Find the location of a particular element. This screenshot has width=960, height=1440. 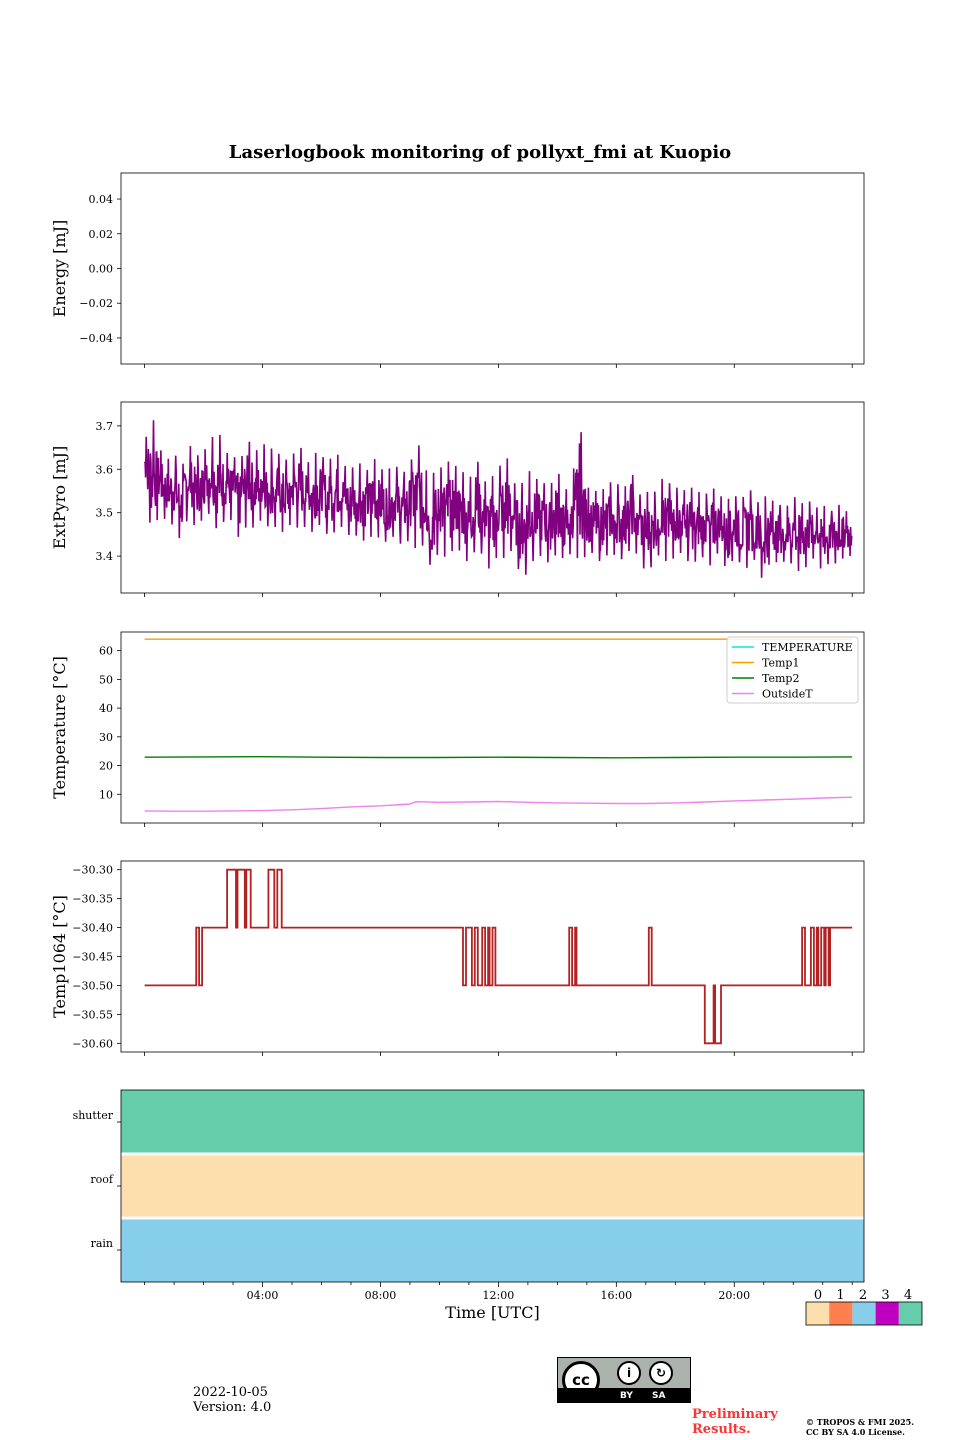

extpyro-plot-frame is located at coordinates (492, 497).